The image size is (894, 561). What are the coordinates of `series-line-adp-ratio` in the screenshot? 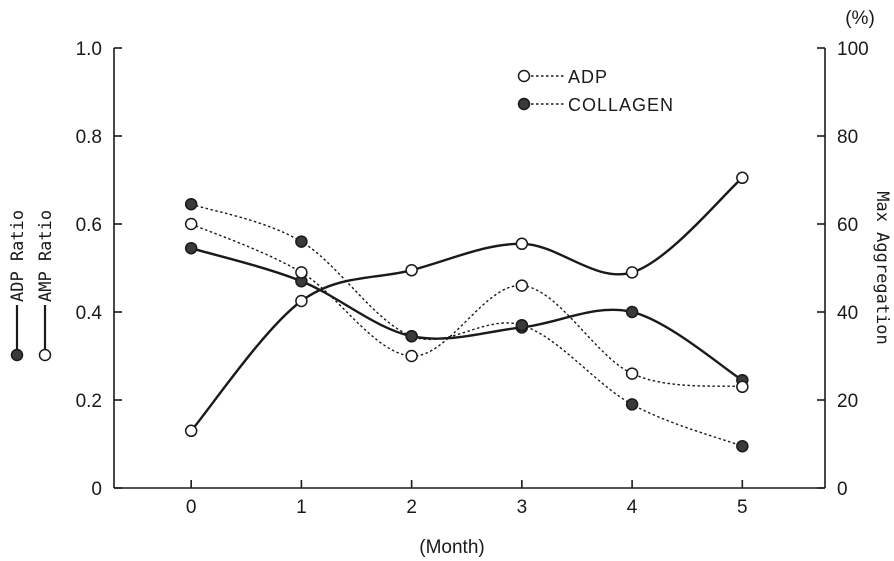 It's located at (466, 314).